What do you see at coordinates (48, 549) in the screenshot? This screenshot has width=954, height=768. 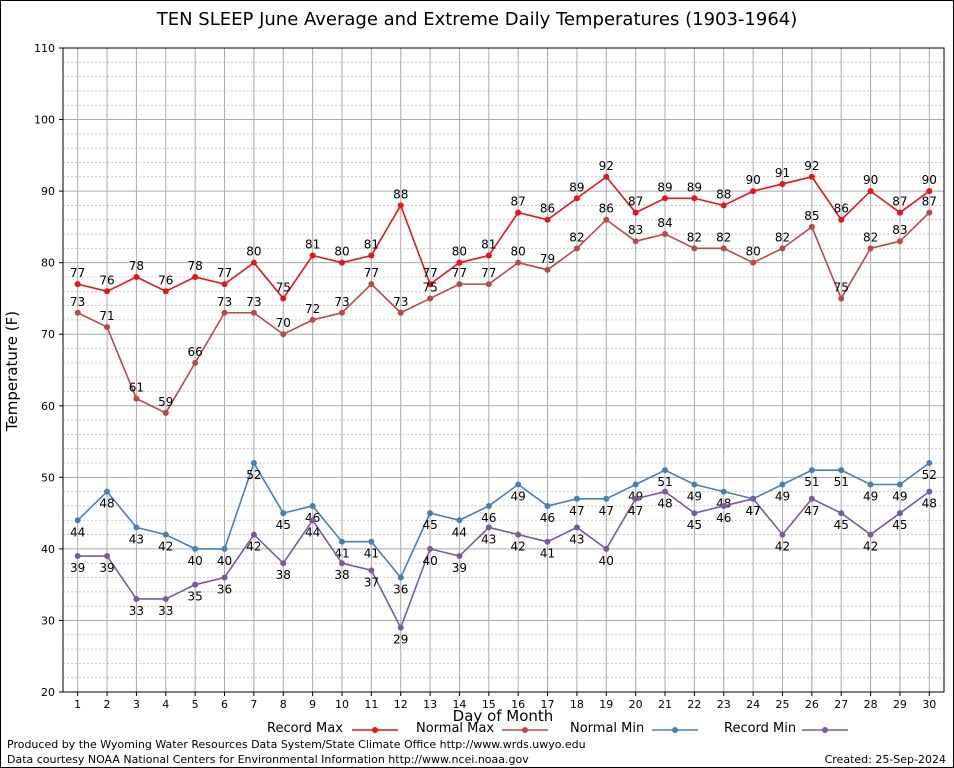 I see `y-tick-label: 40` at bounding box center [48, 549].